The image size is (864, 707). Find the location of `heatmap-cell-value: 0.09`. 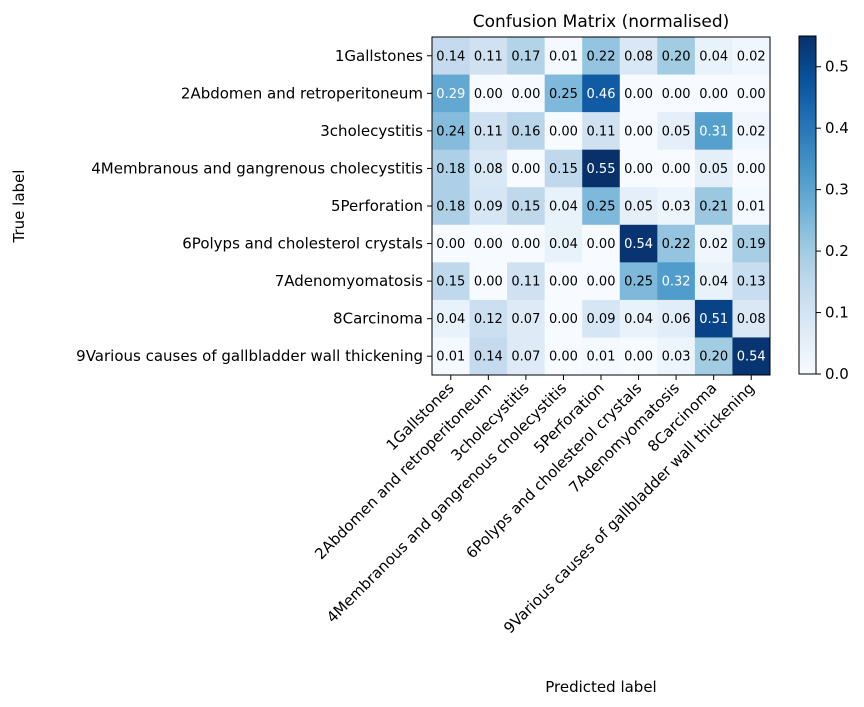

heatmap-cell-value: 0.09 is located at coordinates (601, 319).